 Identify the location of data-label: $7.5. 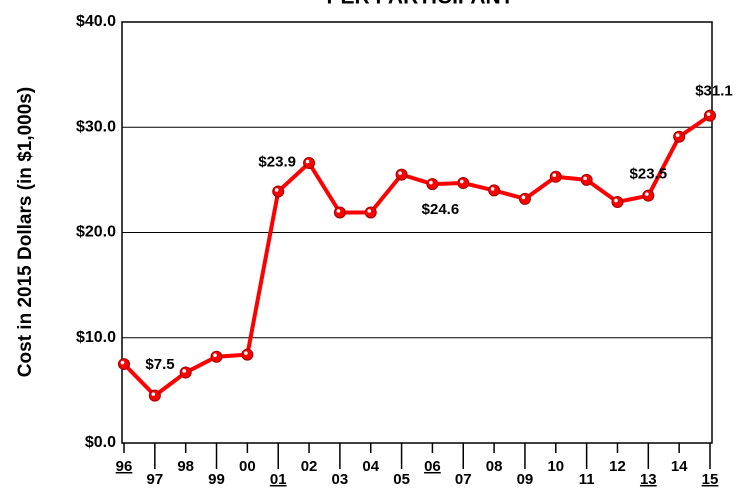
(159, 364).